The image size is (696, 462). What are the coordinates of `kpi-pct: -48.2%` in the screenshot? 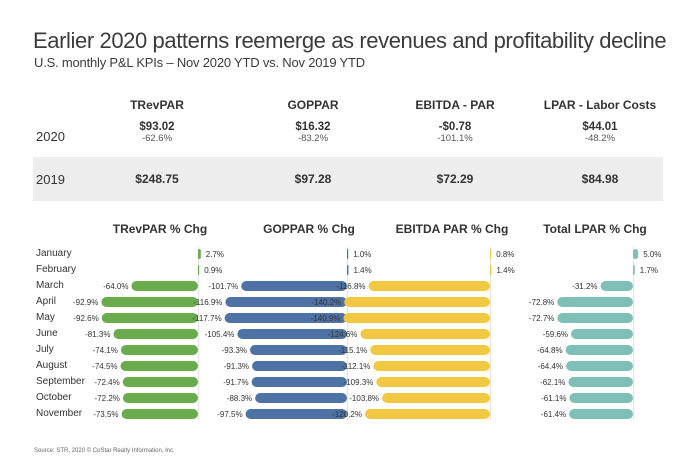 It's located at (600, 138).